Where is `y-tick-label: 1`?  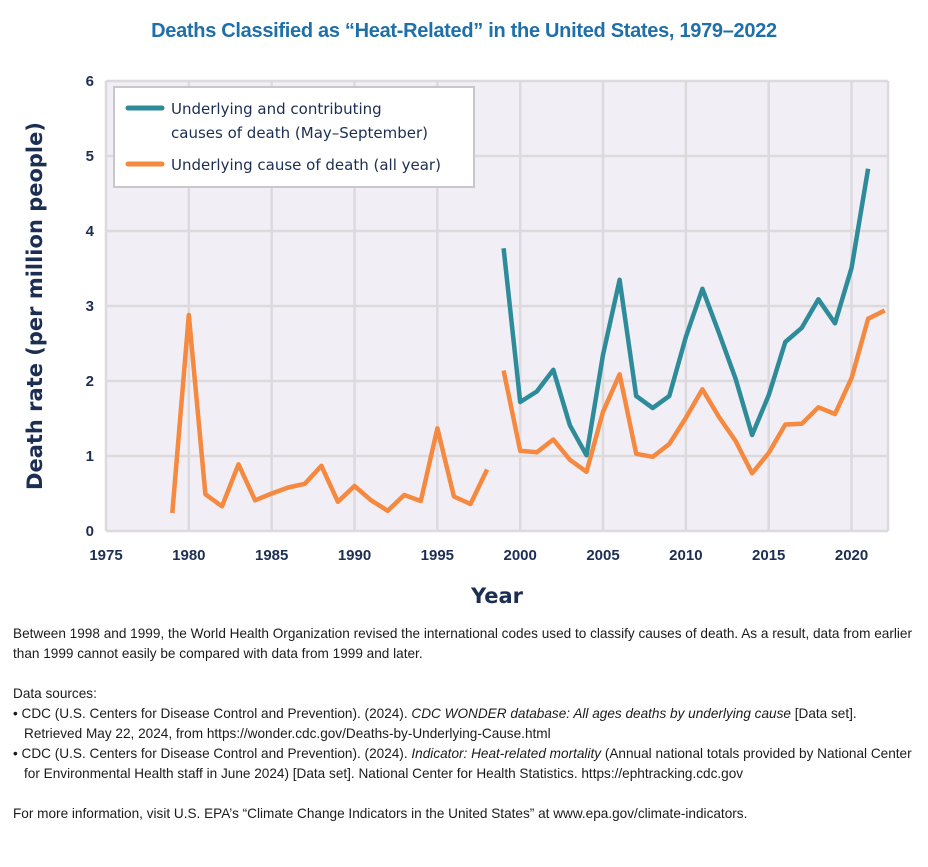 y-tick-label: 1 is located at coordinates (90, 456).